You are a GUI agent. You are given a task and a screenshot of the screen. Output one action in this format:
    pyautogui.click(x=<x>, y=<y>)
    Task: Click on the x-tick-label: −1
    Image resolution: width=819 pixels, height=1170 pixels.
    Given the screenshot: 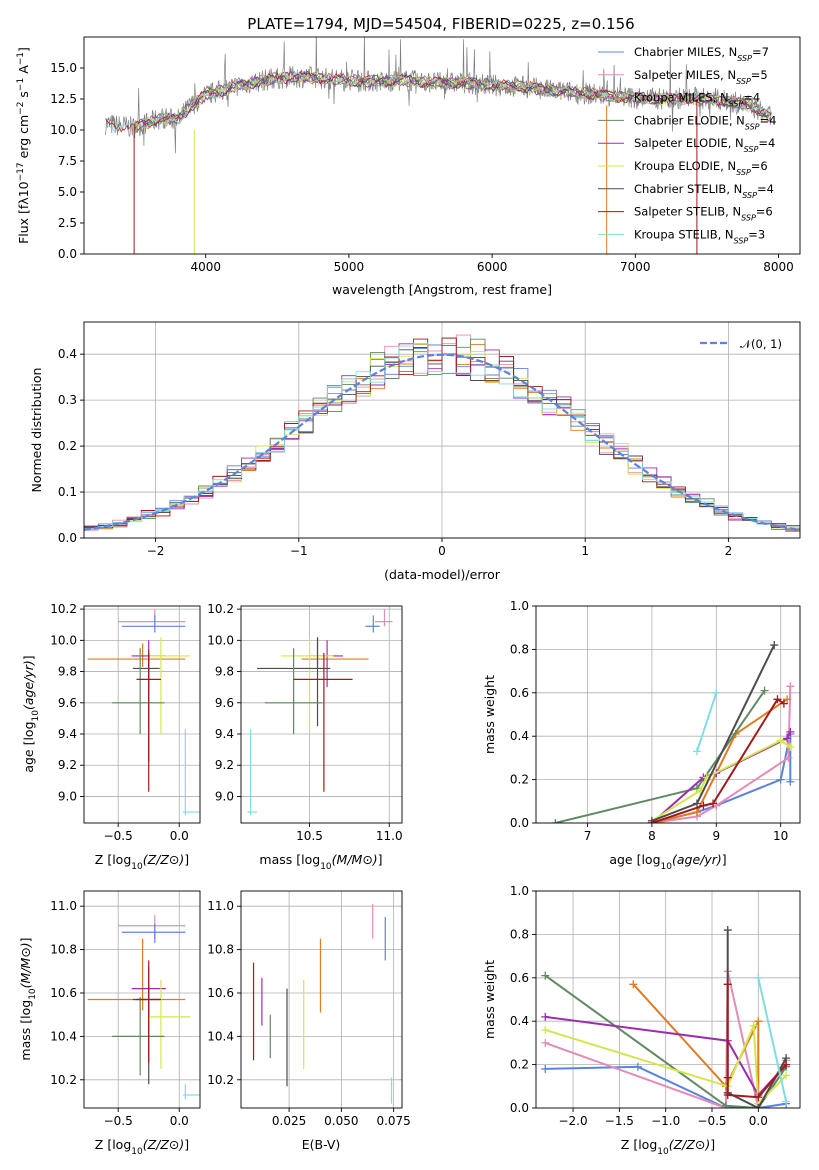 What is the action you would take?
    pyautogui.click(x=299, y=551)
    